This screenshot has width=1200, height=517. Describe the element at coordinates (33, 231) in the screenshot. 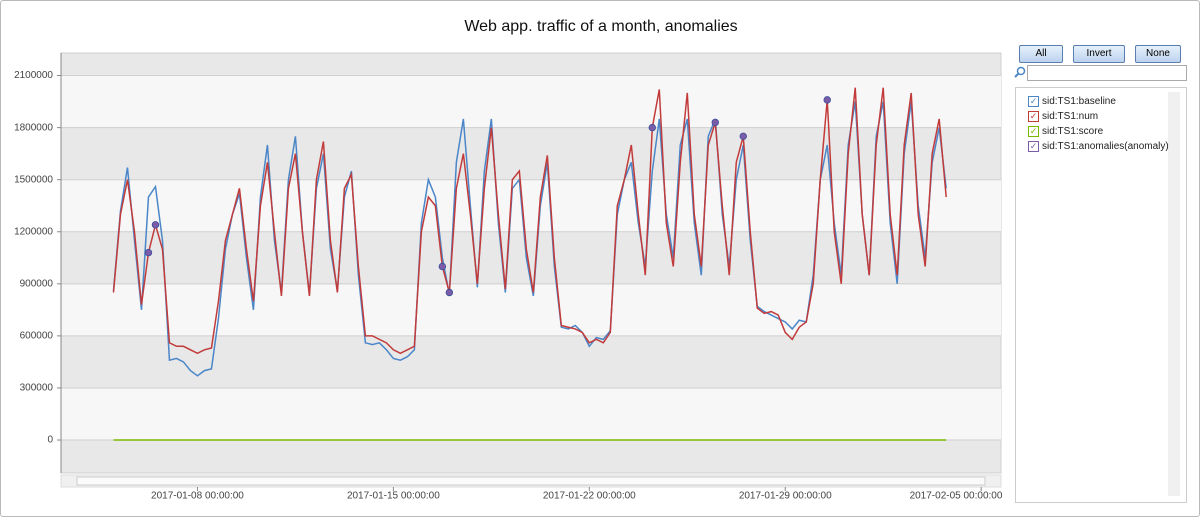

I see `y-tick-label: 1200000` at that location.